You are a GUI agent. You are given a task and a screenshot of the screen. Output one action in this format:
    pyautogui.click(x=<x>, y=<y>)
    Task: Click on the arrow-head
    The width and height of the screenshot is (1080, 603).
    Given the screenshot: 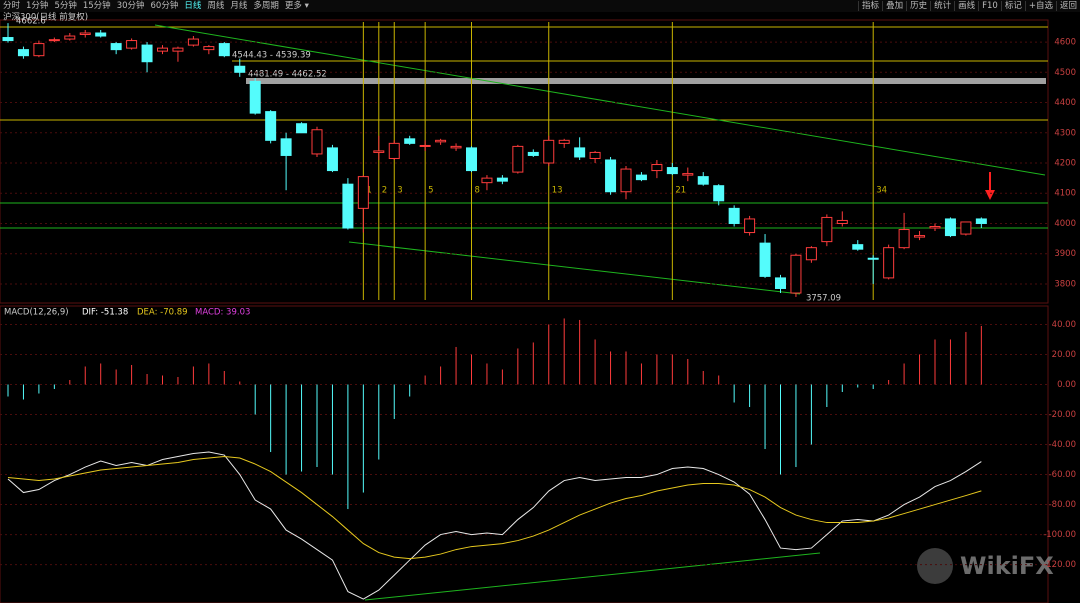 What is the action you would take?
    pyautogui.click(x=990, y=195)
    